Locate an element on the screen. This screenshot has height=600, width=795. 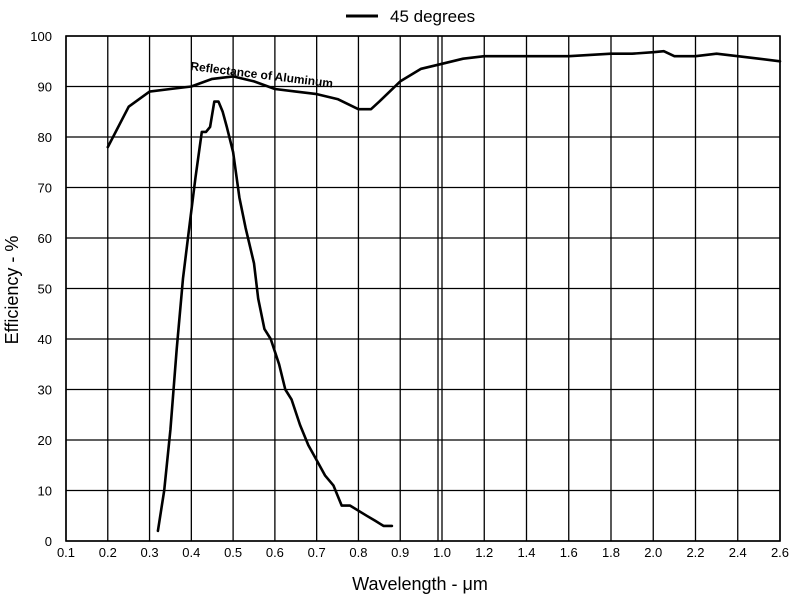
annotation-reflectance: Reflectance of Aluminum is located at coordinates (262, 74).